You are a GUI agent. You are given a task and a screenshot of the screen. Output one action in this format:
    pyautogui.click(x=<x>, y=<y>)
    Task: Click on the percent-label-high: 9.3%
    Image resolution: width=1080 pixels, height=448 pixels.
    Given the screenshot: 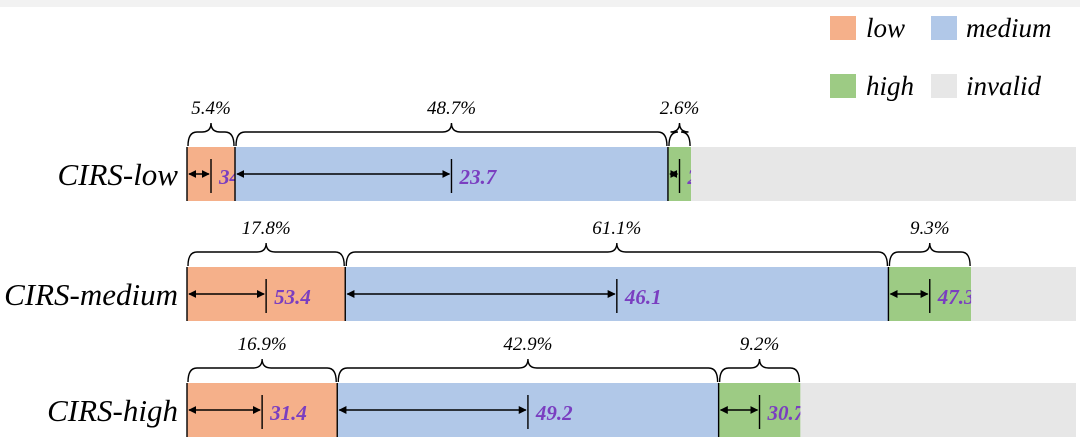 What is the action you would take?
    pyautogui.click(x=930, y=228)
    